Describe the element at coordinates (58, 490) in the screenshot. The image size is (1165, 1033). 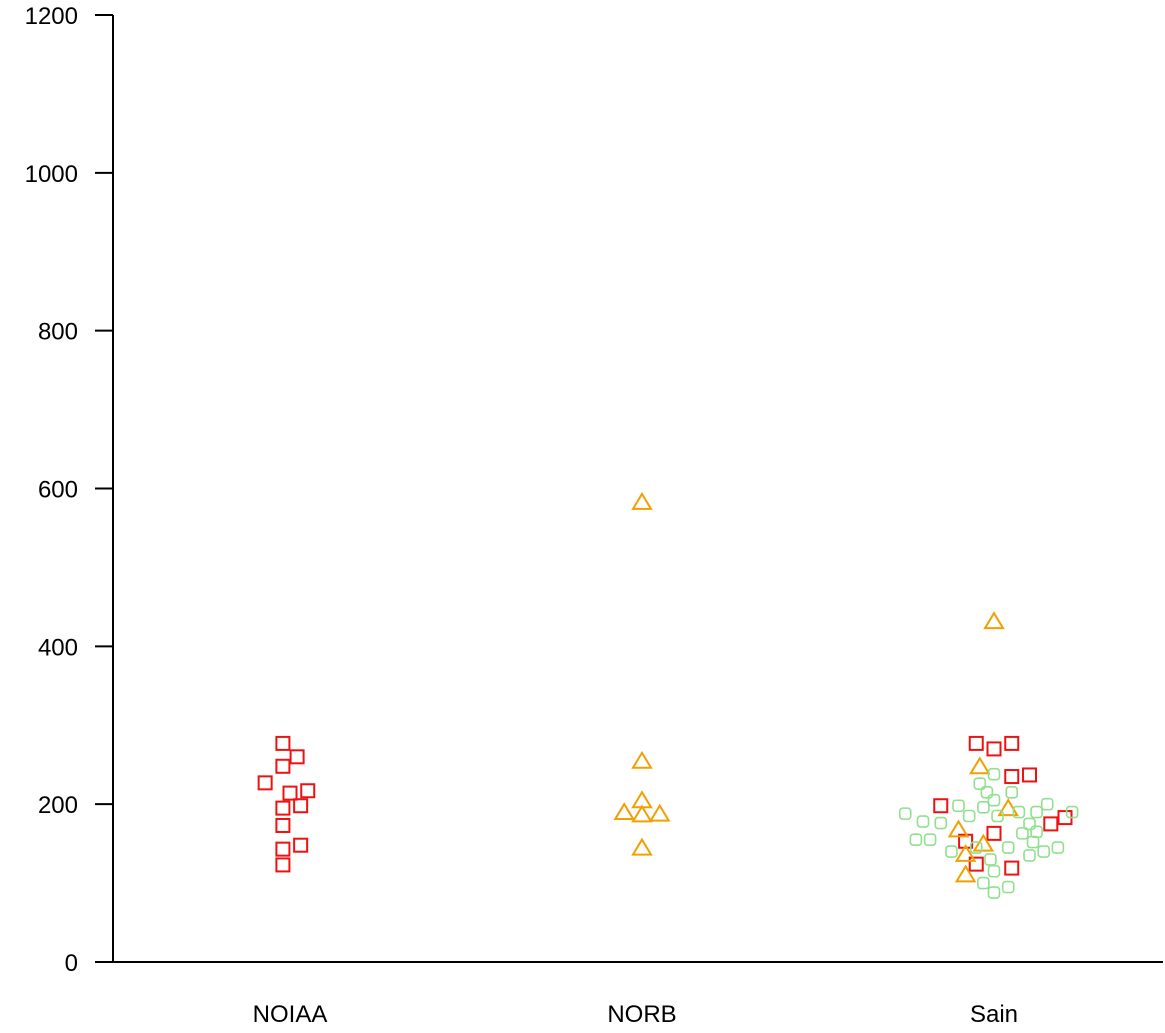
I see `y-tick-label: 600` at that location.